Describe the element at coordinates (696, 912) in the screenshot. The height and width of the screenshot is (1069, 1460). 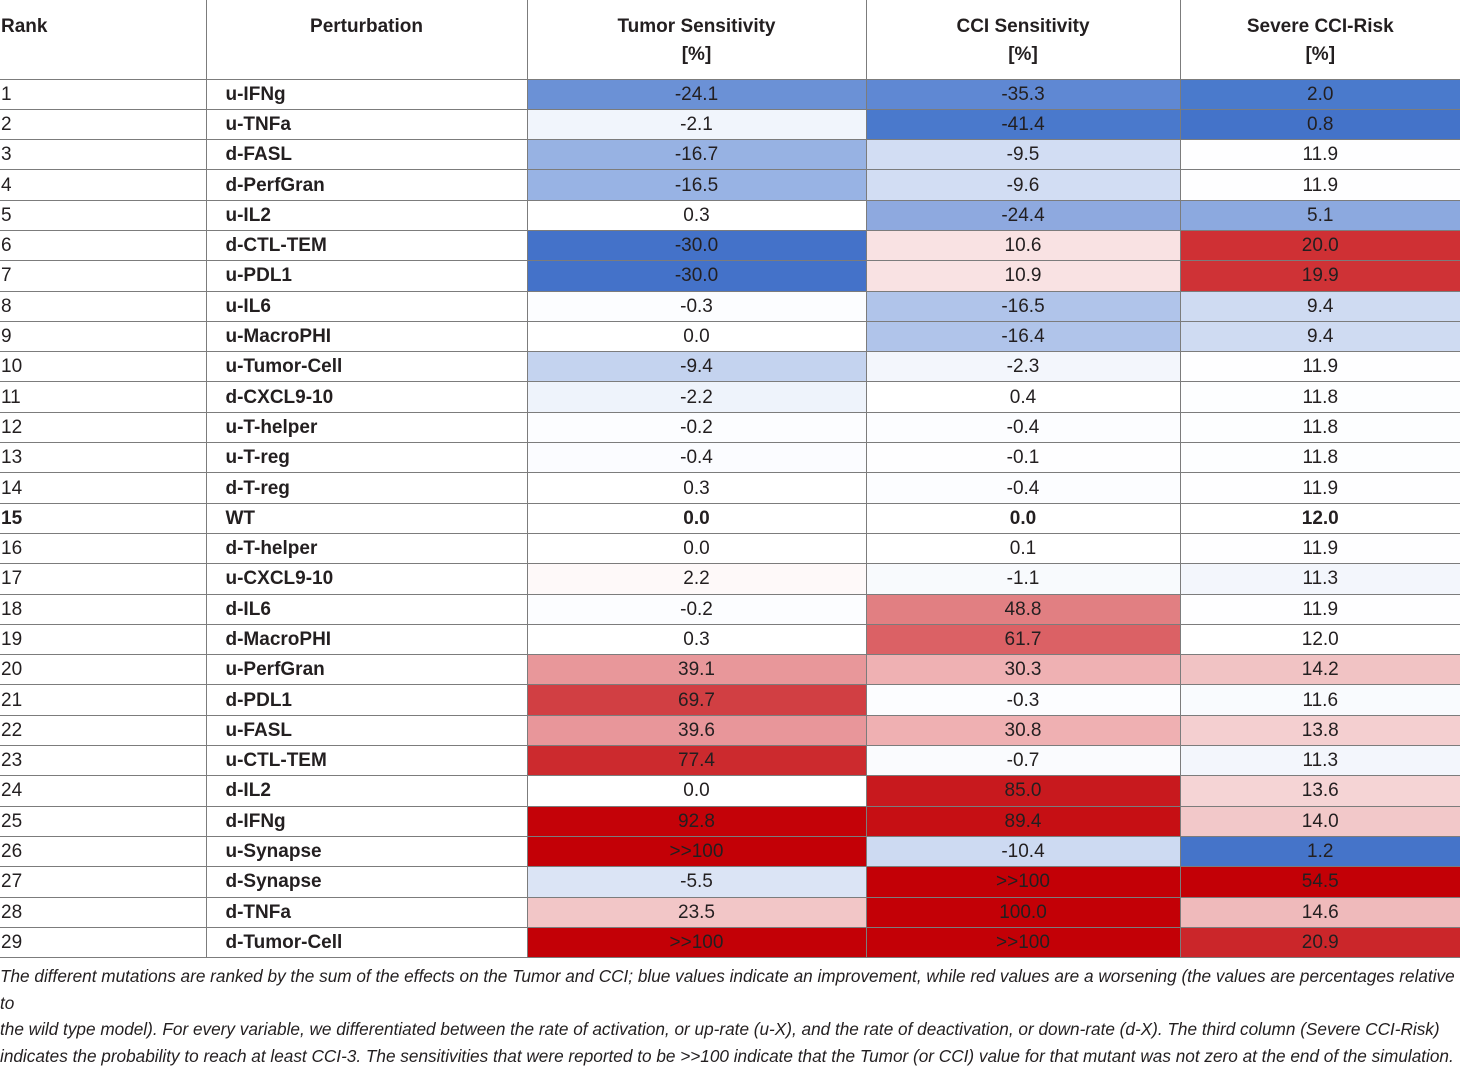
I see `tumor-sensitivity-cell: 23.5` at that location.